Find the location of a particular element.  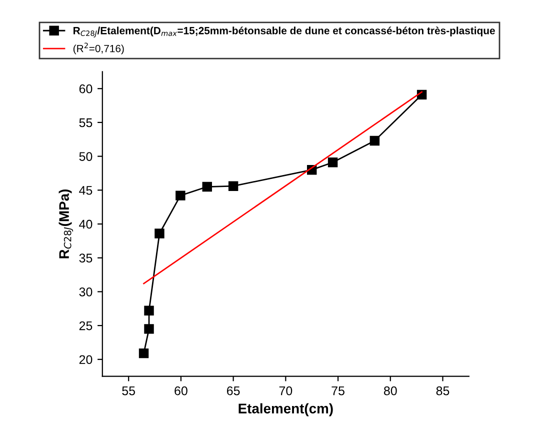

y-axis-title: R$_{C28J}$(MPa) is located at coordinates (66, 224).